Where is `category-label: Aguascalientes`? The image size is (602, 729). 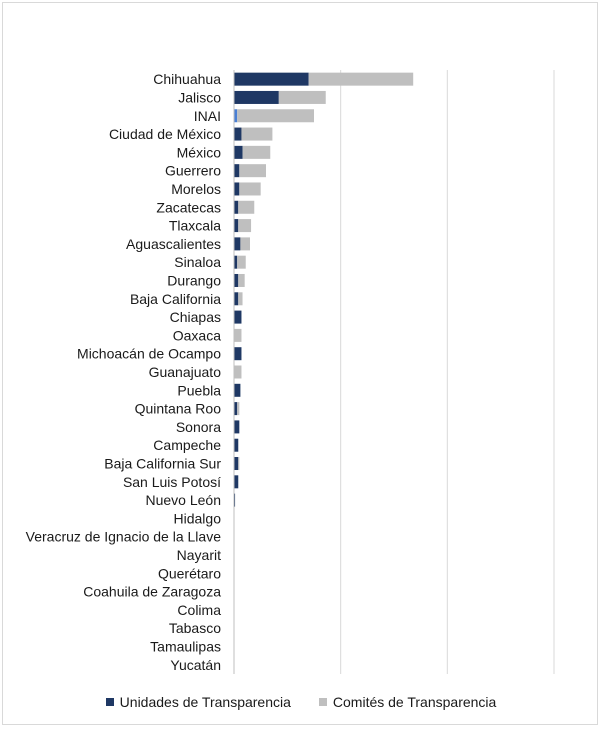
category-label: Aguascalientes is located at coordinates (173, 244).